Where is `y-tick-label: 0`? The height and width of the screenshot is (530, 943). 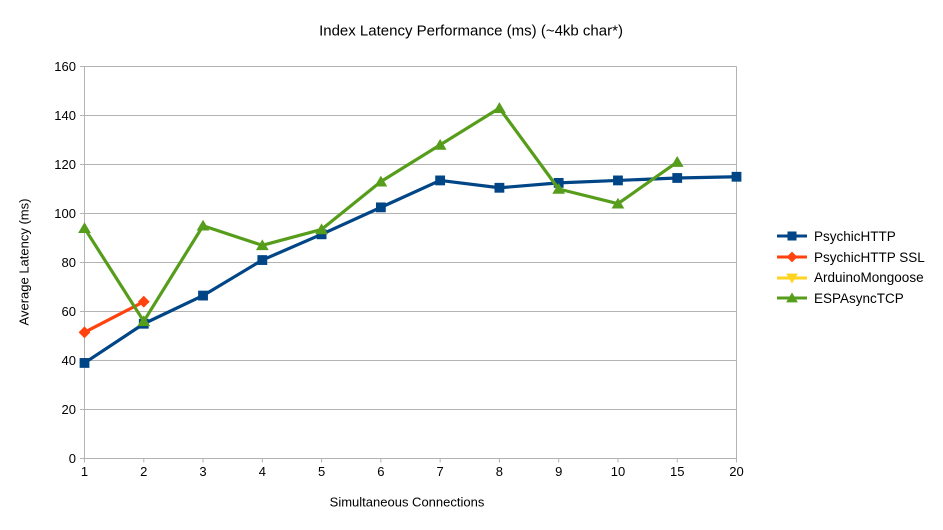
y-tick-label: 0 is located at coordinates (72, 458).